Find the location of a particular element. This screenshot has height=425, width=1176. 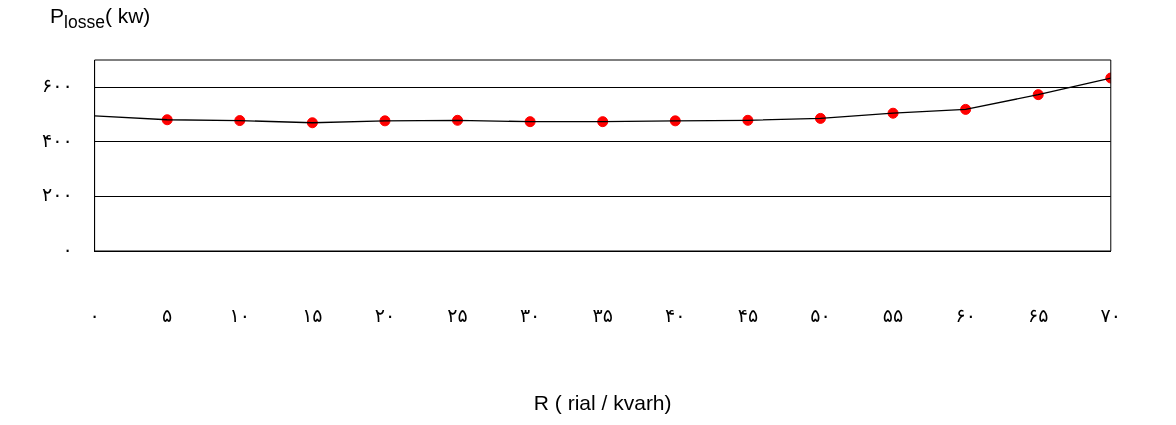

y-tick-label: ۲۰۰ is located at coordinates (57, 194).